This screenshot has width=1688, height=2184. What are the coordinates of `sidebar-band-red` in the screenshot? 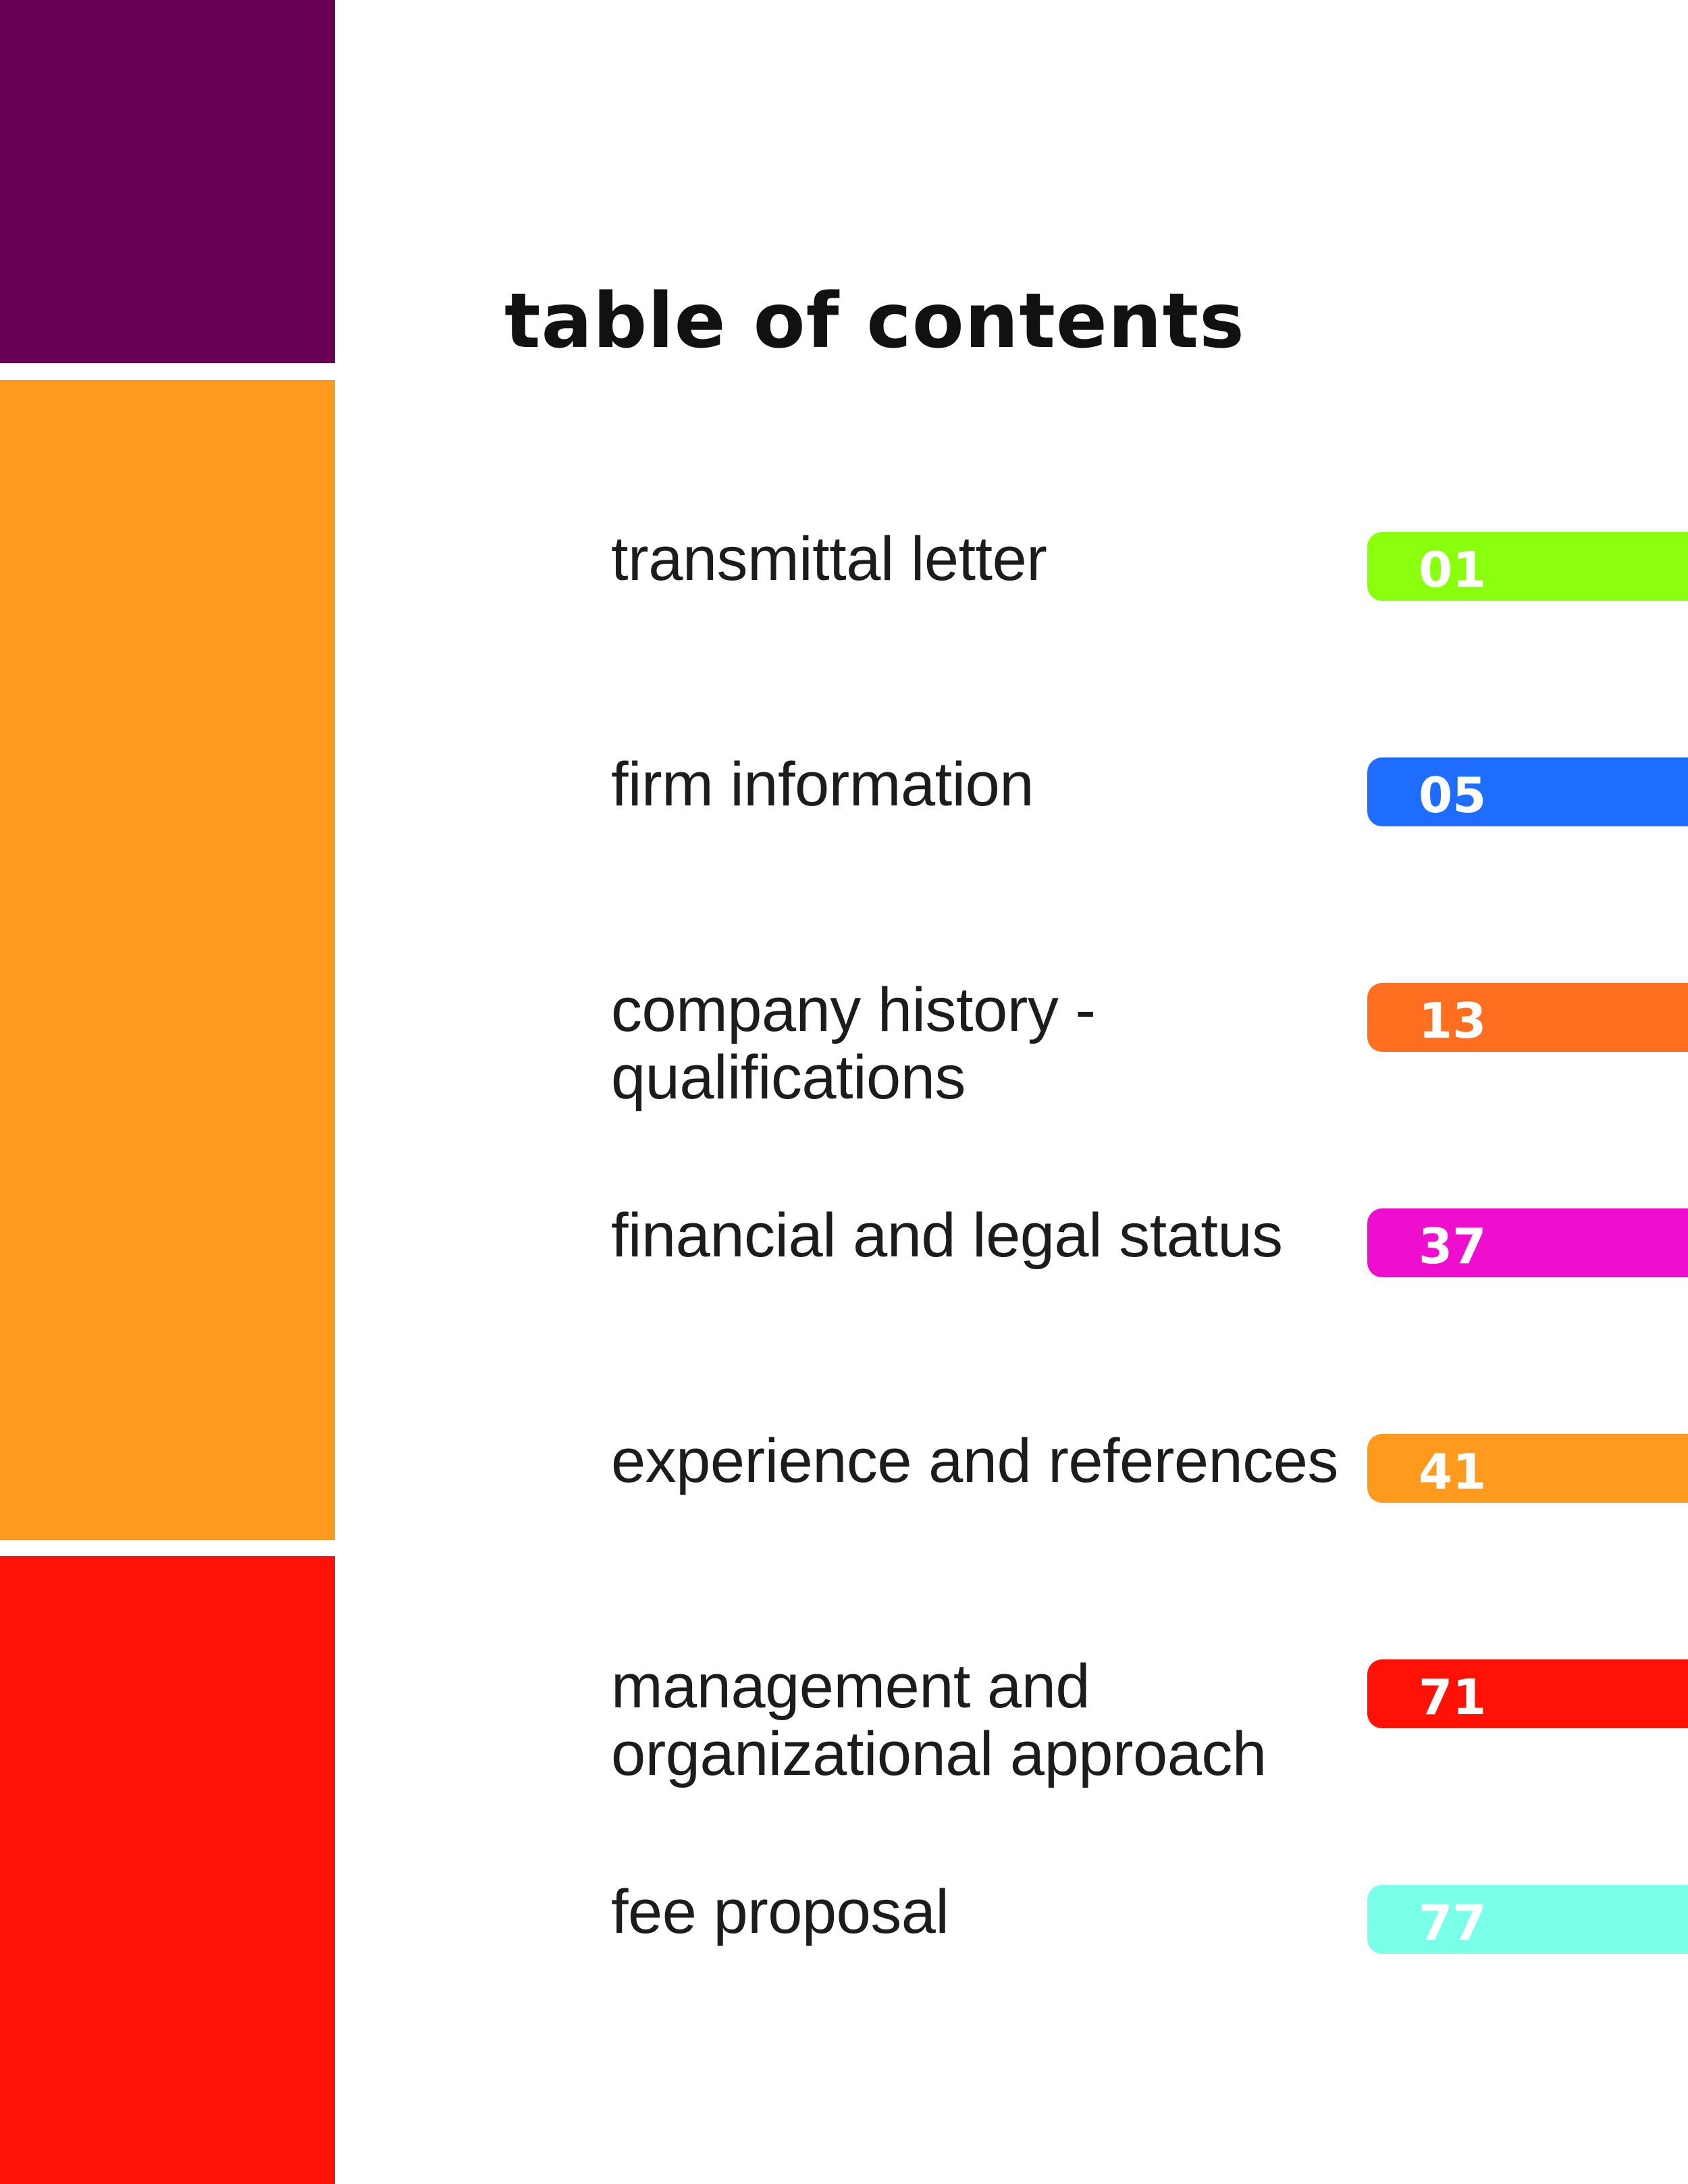 It's located at (167, 1870).